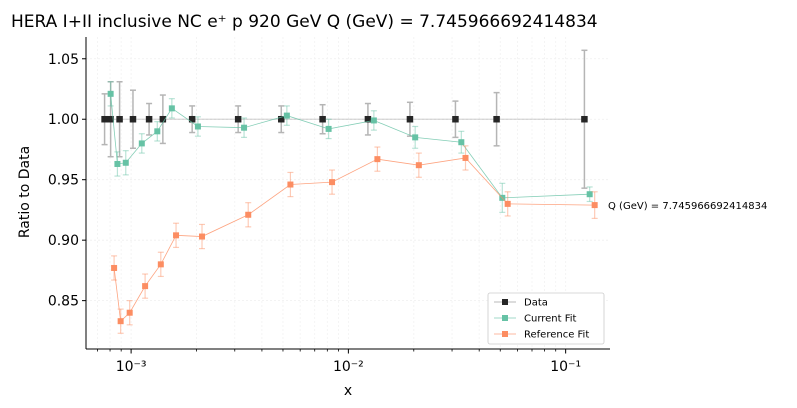 The image size is (797, 408). Describe the element at coordinates (536, 303) in the screenshot. I see `legend-label: Data` at that location.